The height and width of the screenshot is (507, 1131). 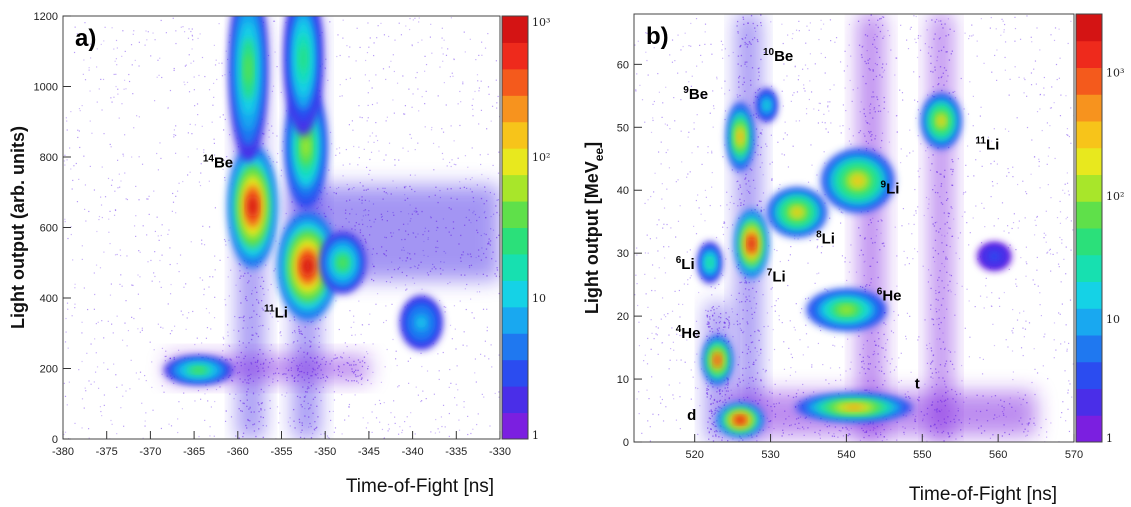 What do you see at coordinates (871, 228) in the screenshot?
I see `density-band` at bounding box center [871, 228].